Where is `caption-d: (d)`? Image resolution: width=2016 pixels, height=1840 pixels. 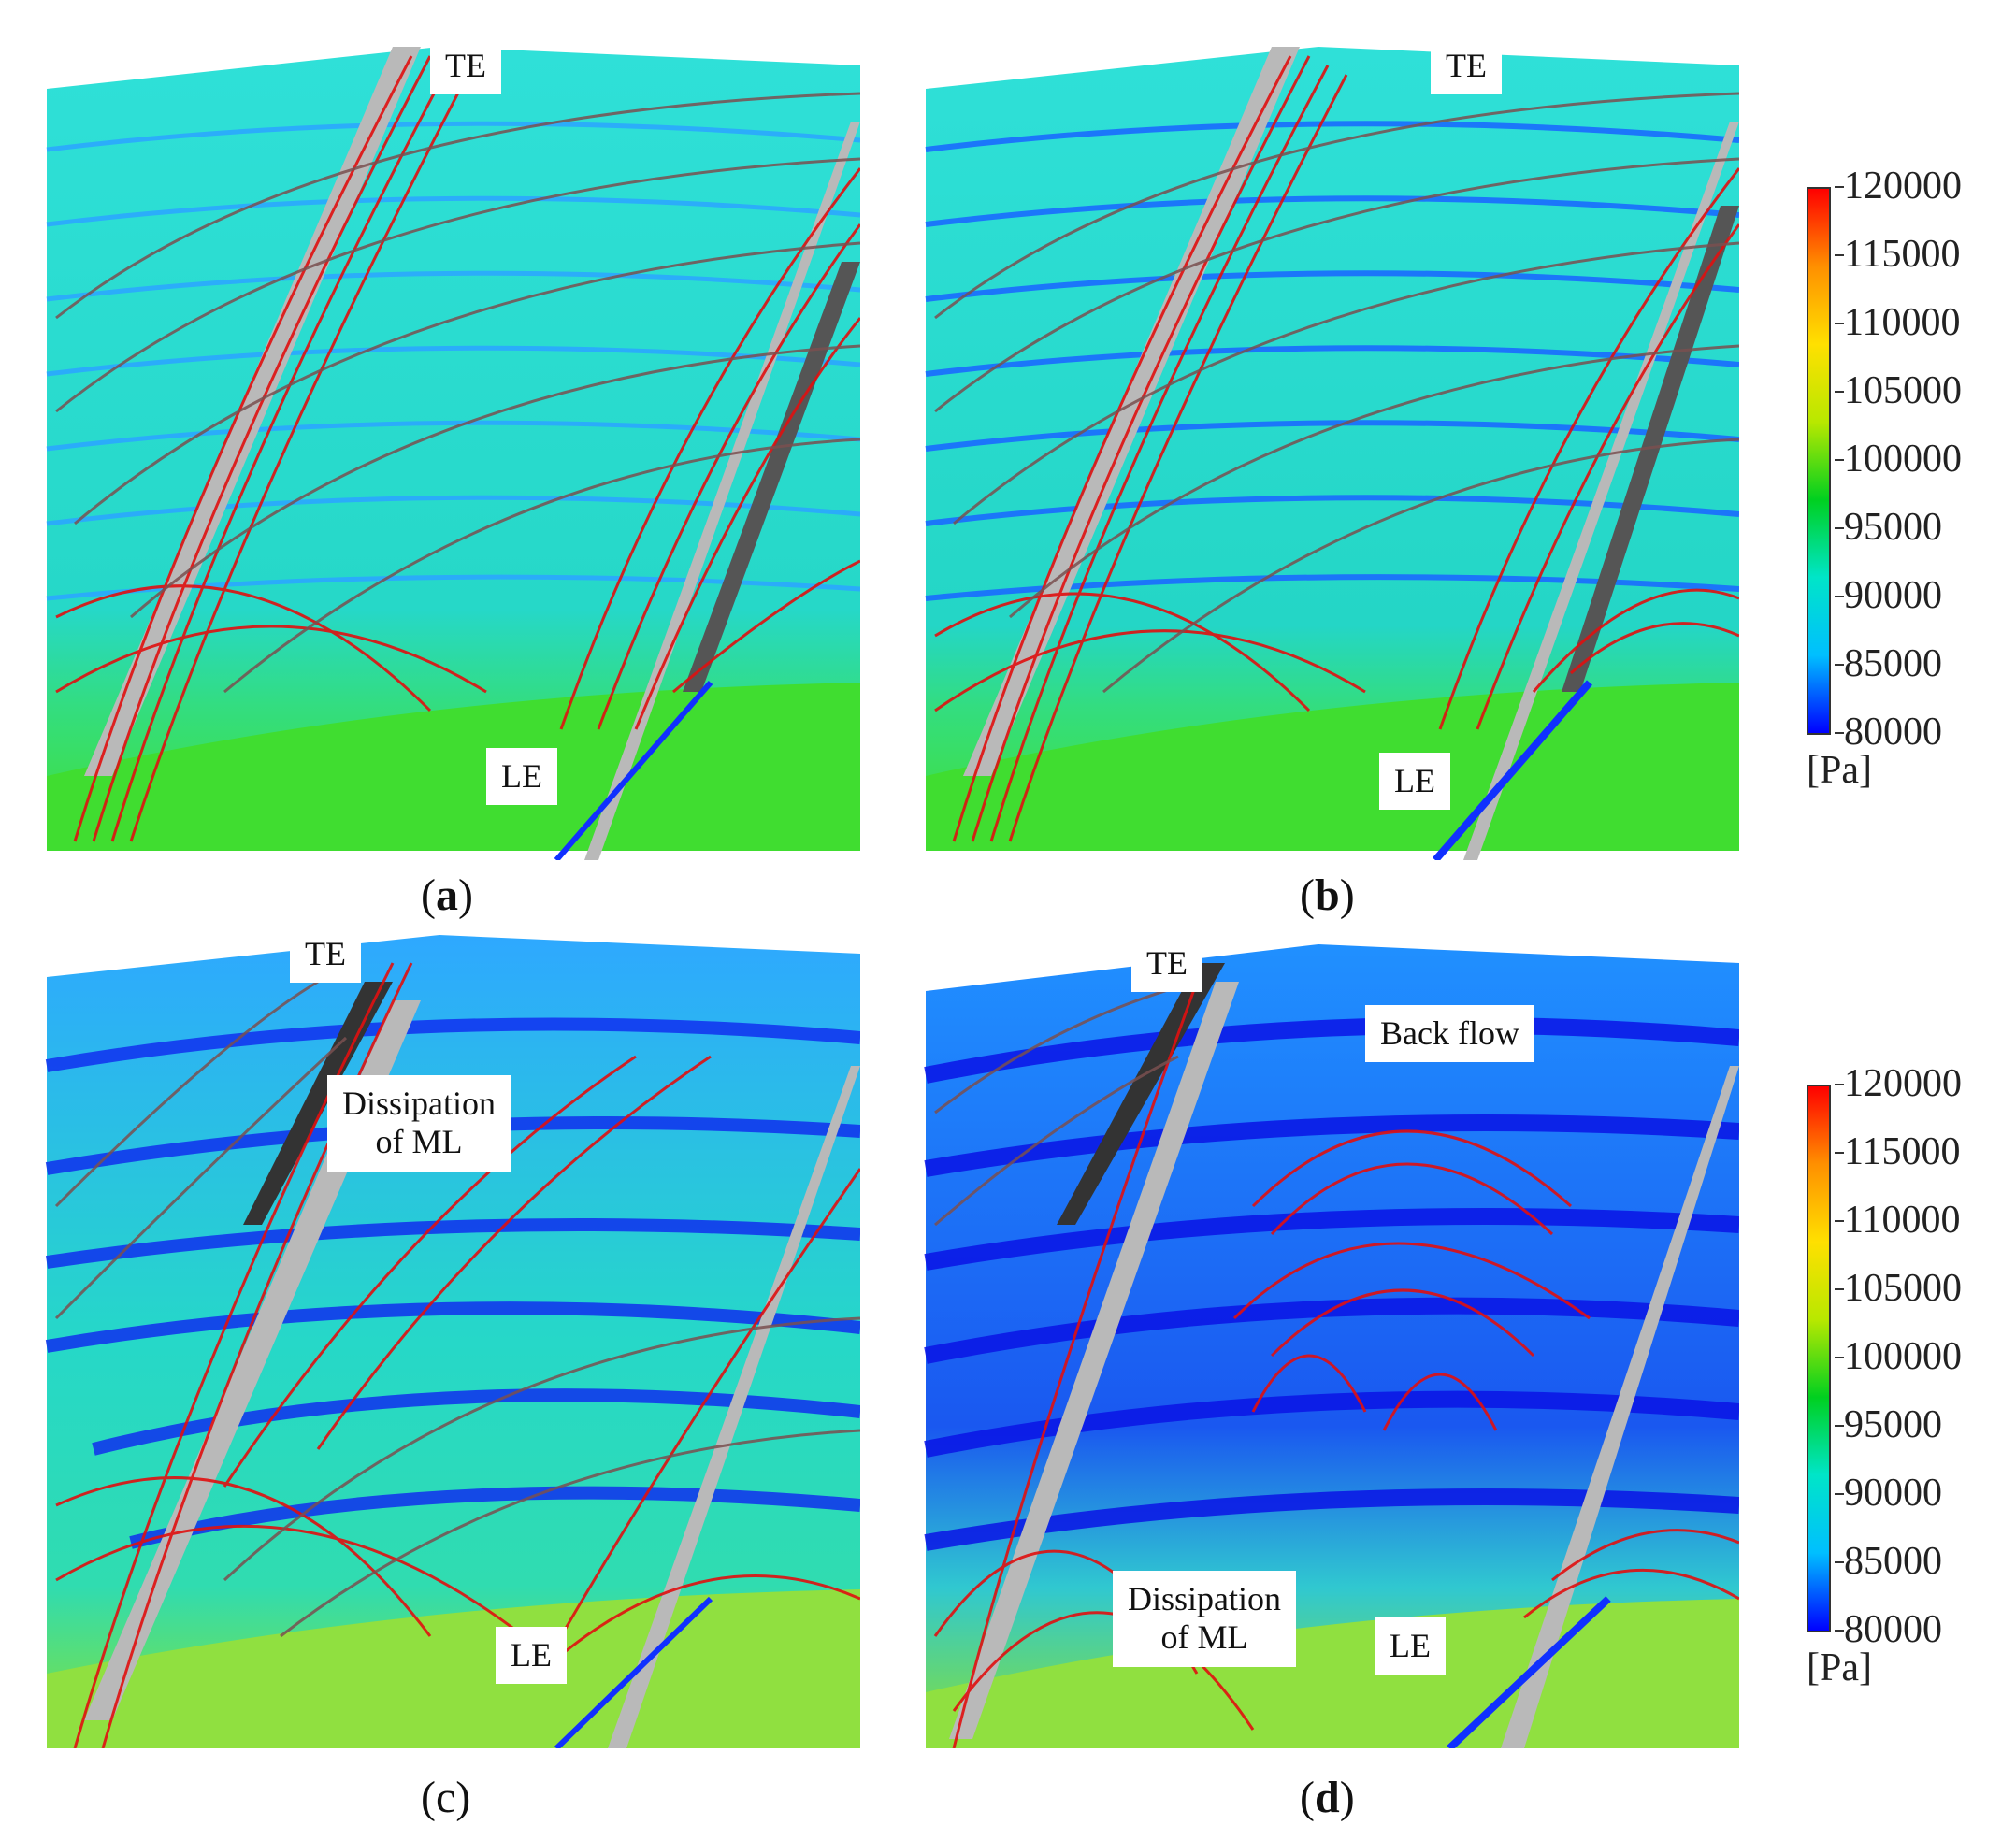
caption-d: (d) is located at coordinates (1327, 1798).